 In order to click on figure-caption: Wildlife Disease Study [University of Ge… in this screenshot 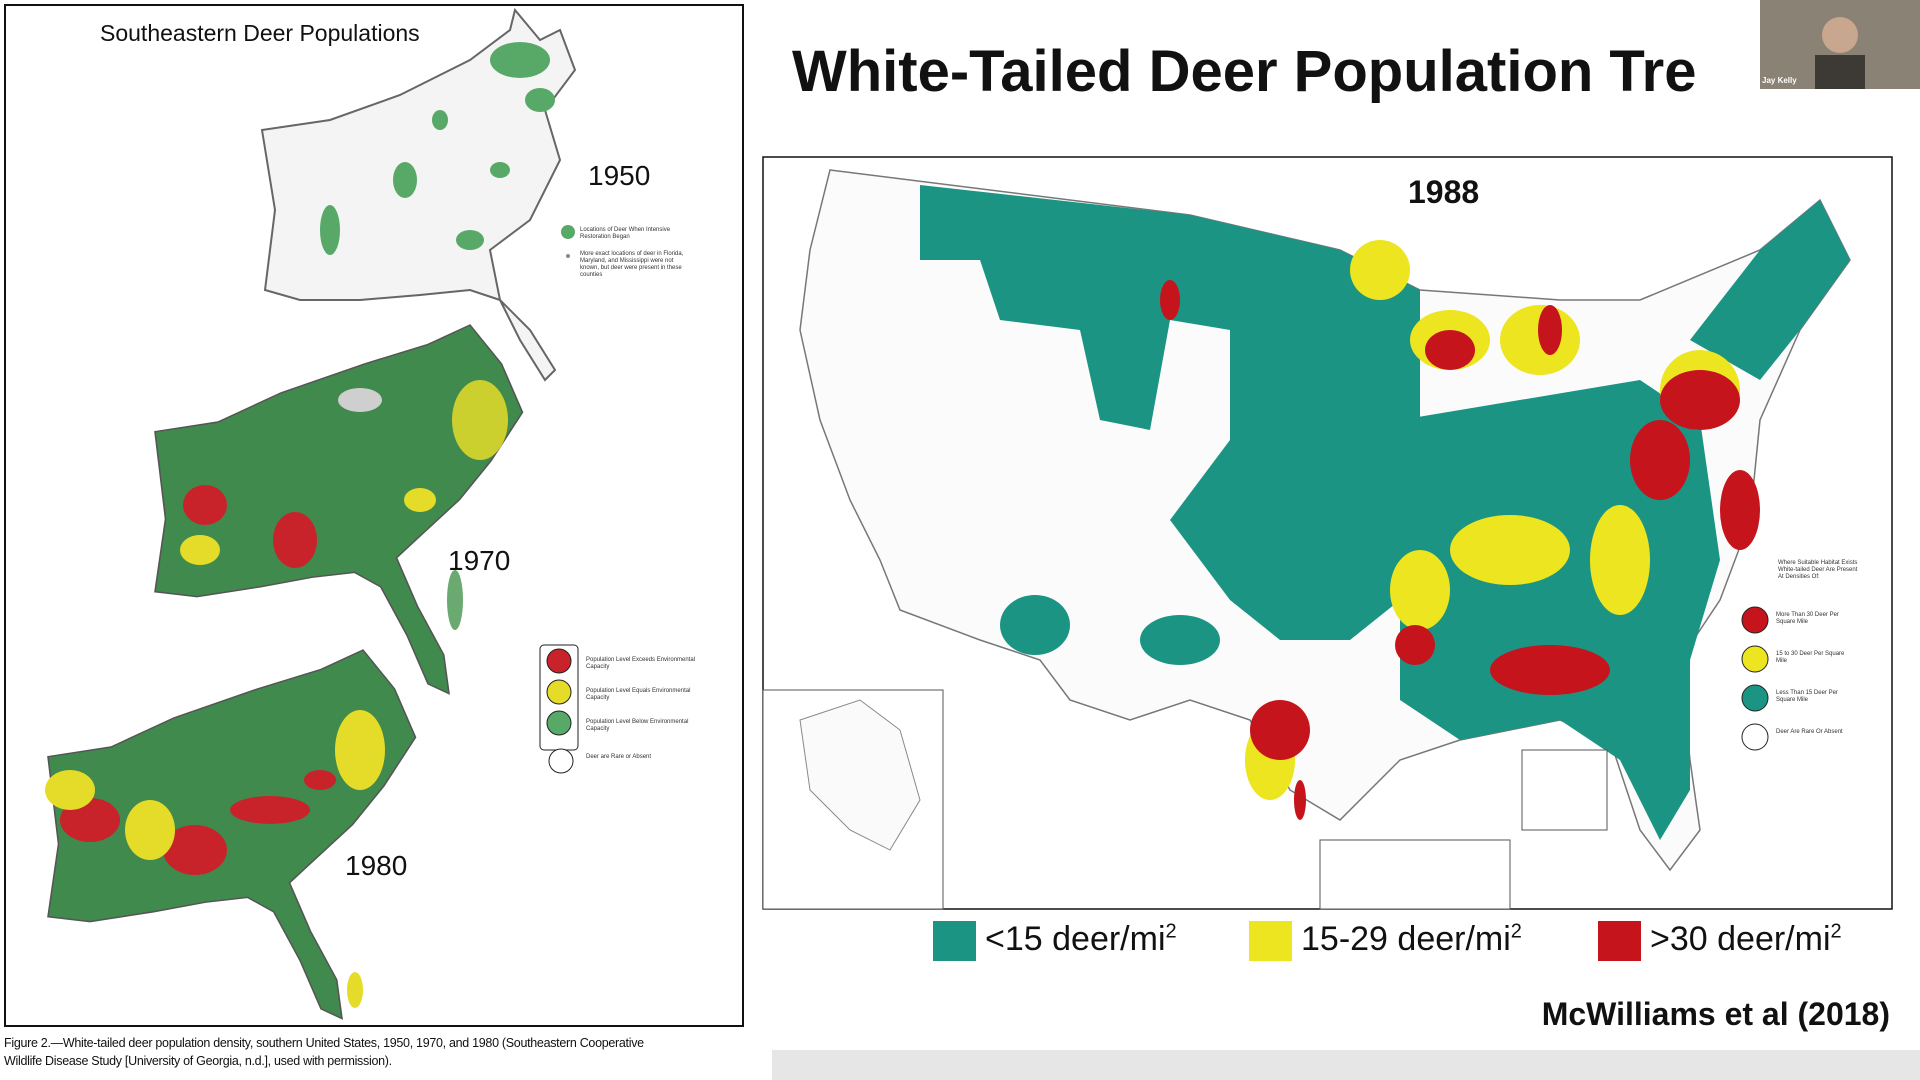, I will do `click(198, 1061)`.